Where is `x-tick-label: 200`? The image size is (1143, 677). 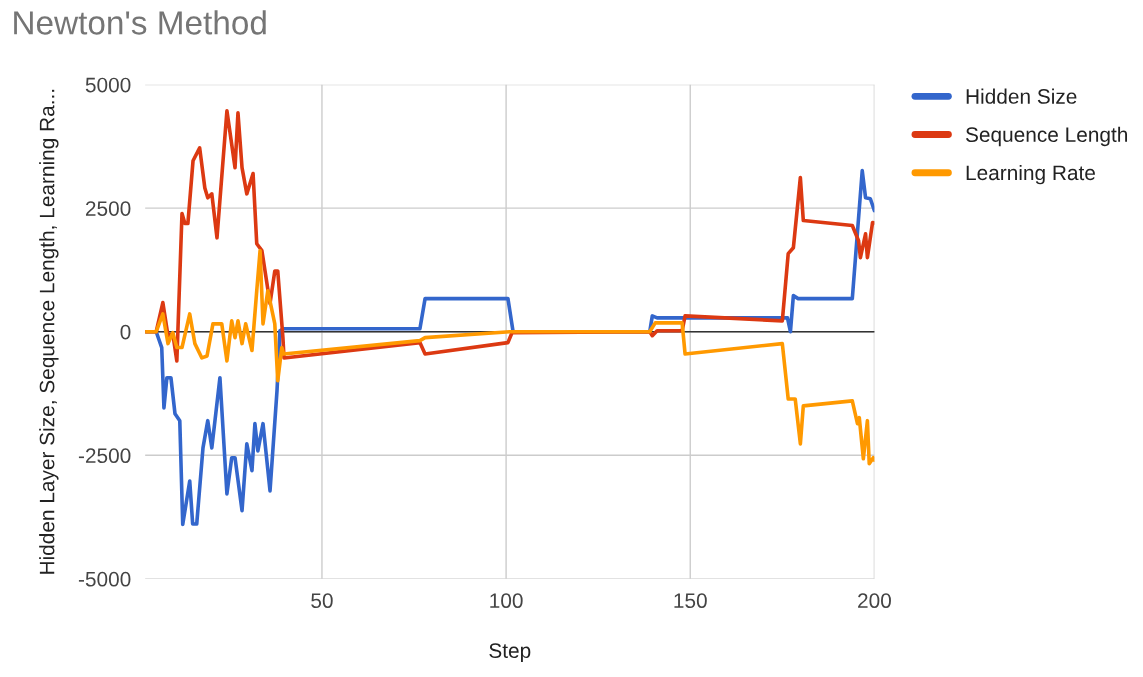
x-tick-label: 200 is located at coordinates (874, 601).